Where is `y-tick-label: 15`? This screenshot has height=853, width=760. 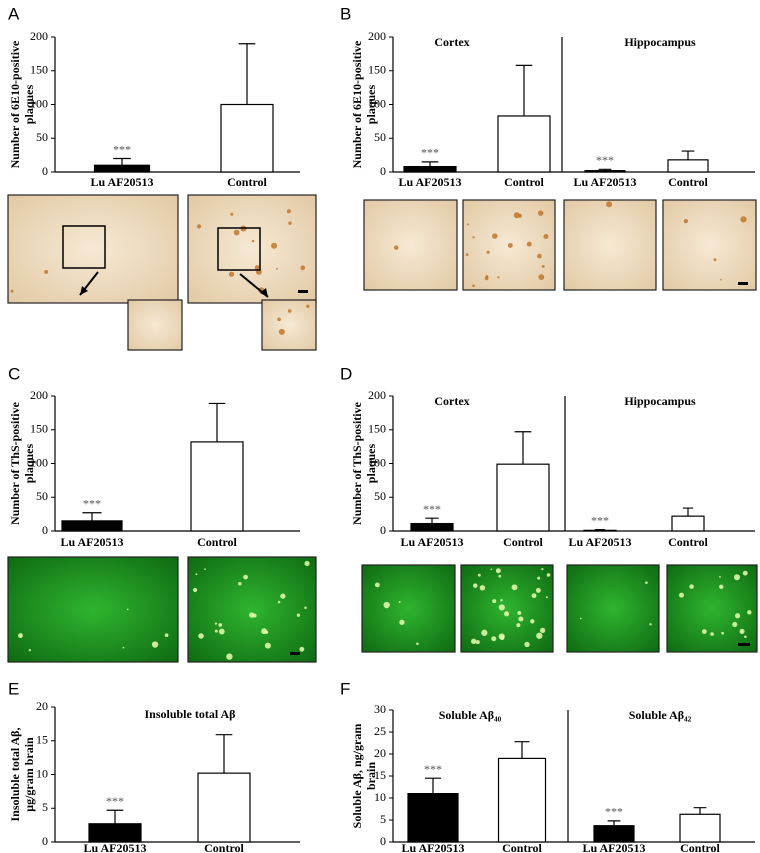
y-tick-label: 15 is located at coordinates (42, 740).